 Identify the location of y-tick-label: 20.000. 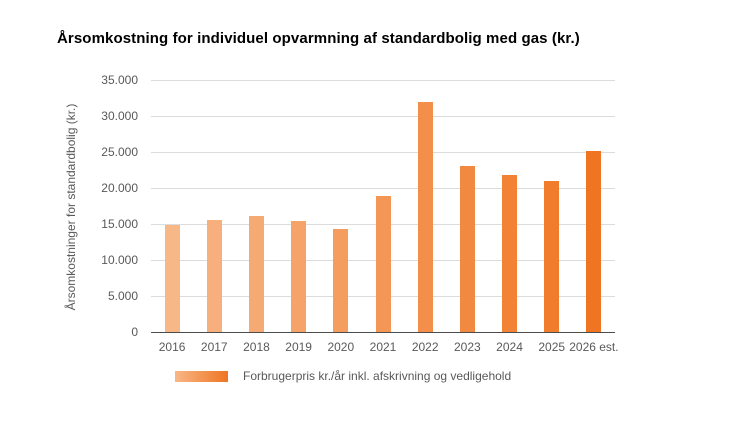
(119, 188).